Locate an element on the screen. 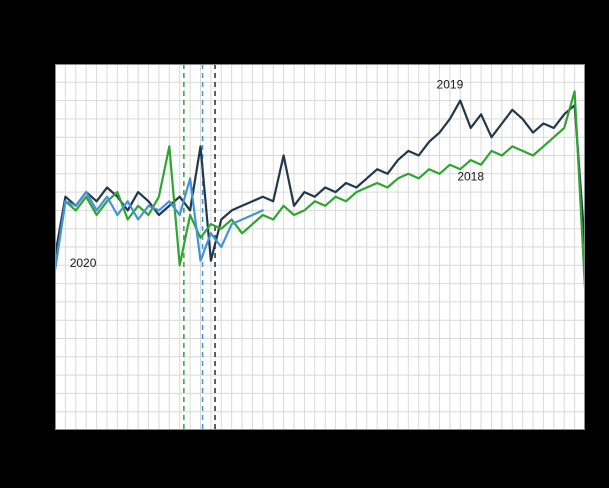 This screenshot has height=488, width=609. series-label-2018: 2018 is located at coordinates (470, 177).